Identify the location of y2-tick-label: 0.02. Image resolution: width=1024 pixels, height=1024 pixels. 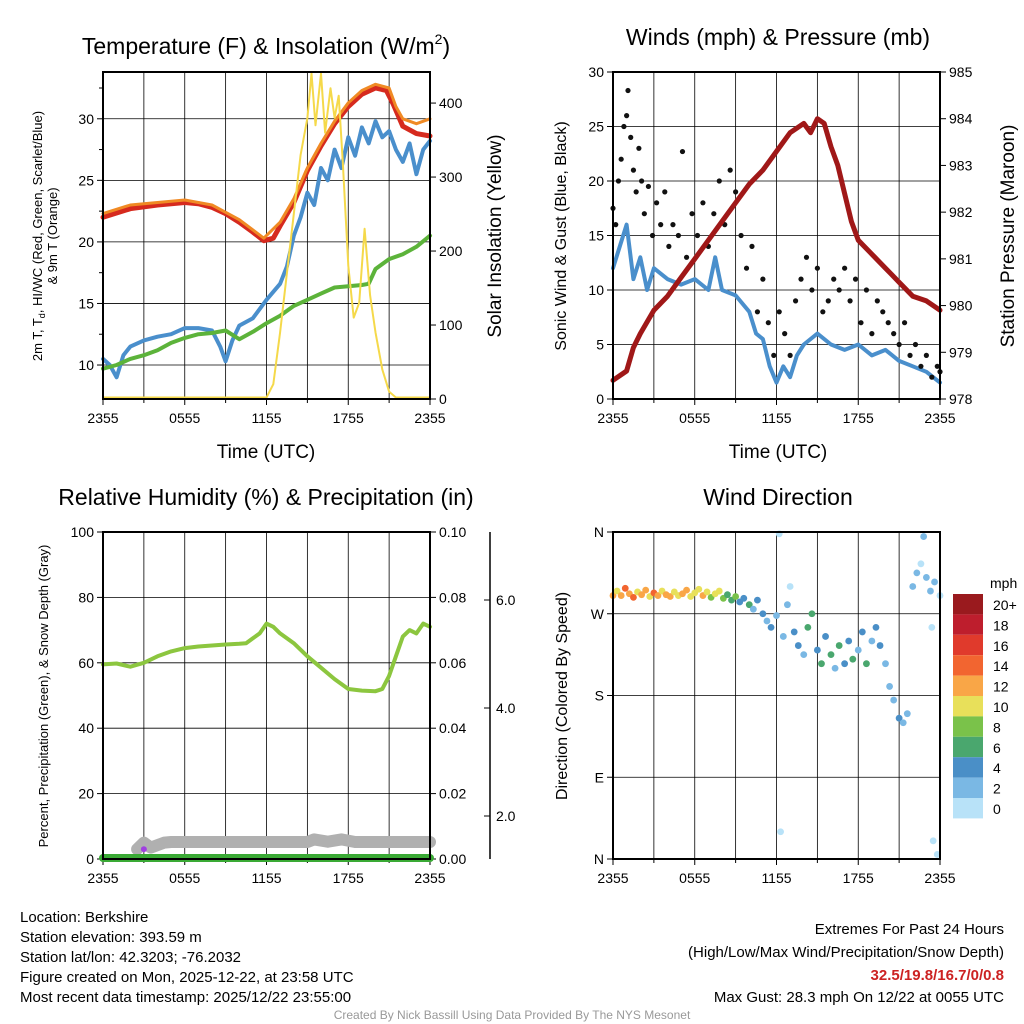
(452, 794).